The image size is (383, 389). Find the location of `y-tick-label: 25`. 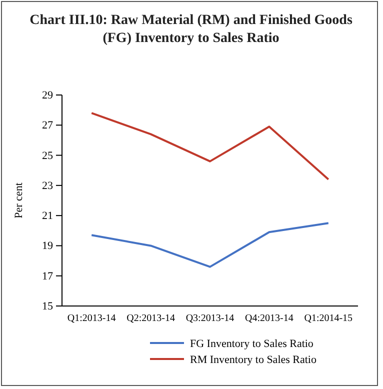

y-tick-label: 25 is located at coordinates (48, 156).